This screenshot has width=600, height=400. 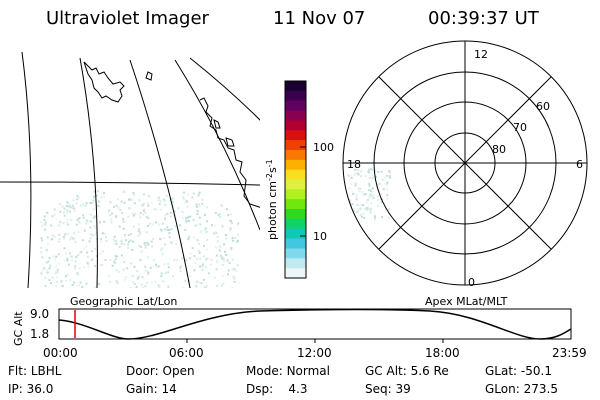 What do you see at coordinates (579, 164) in the screenshot?
I see `mlt-label-6: 6` at bounding box center [579, 164].